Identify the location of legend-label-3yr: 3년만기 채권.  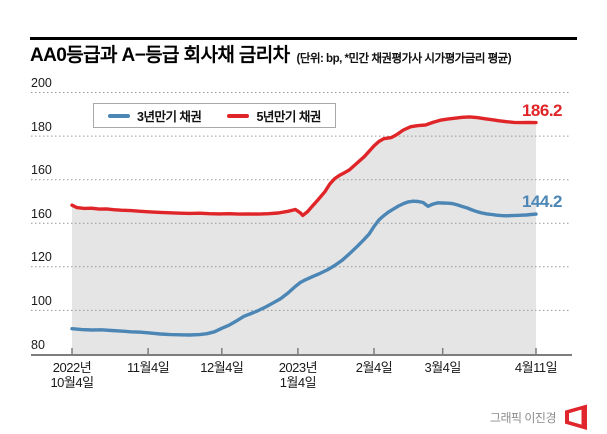
(169, 117).